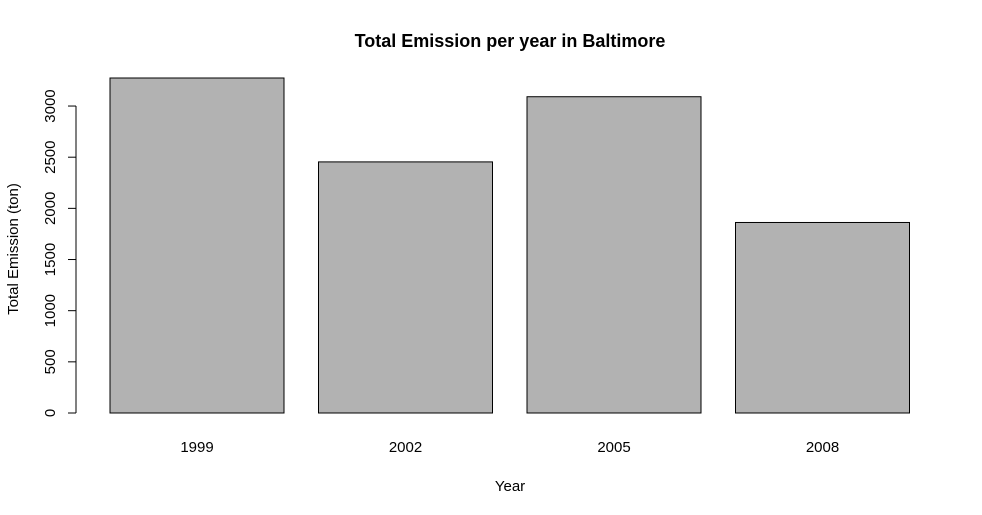 The image size is (982, 515). What do you see at coordinates (510, 41) in the screenshot?
I see `chart-title: Total Emission per year in Baltimore` at bounding box center [510, 41].